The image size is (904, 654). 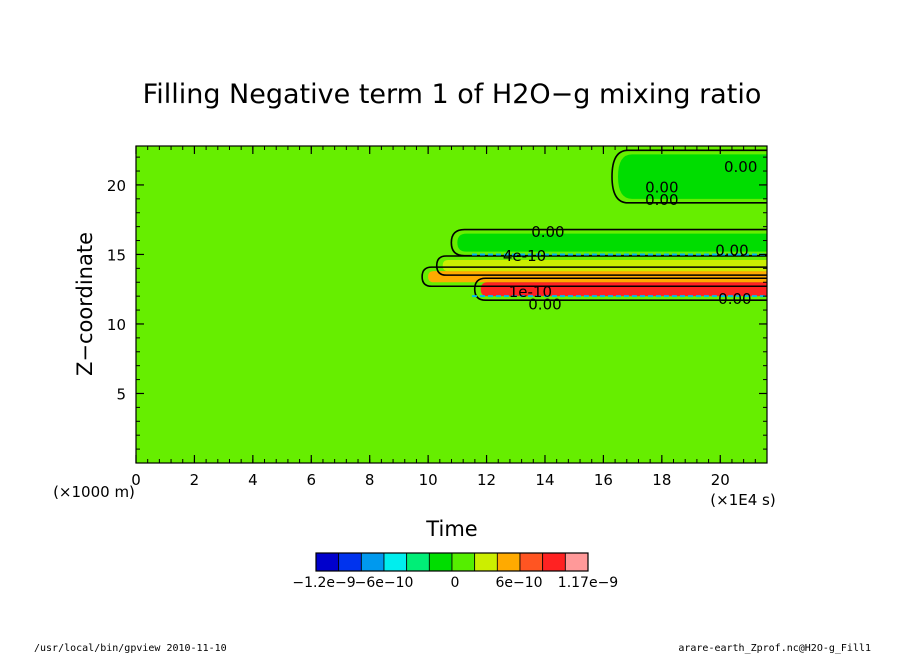 I want to click on colorbar-frame, so click(x=452, y=562).